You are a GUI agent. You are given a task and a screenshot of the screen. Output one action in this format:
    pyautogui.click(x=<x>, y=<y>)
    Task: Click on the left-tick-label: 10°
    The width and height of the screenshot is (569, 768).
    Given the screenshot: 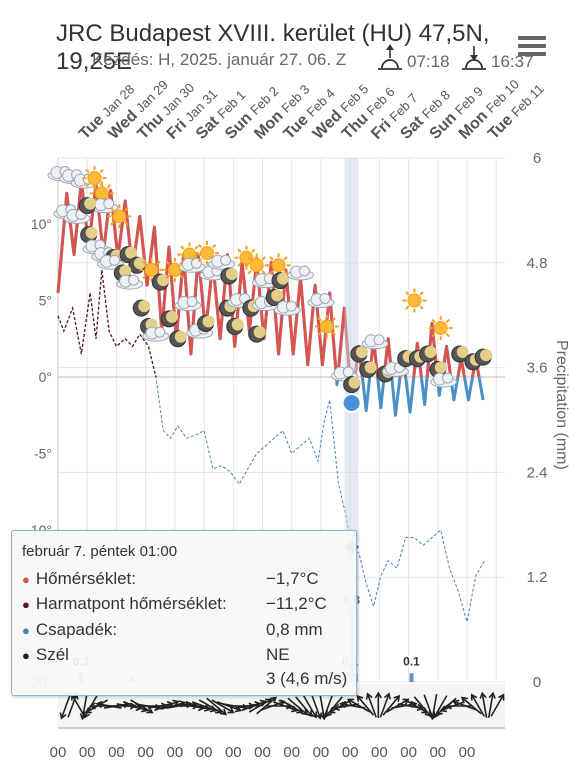 What is the action you would take?
    pyautogui.click(x=41, y=224)
    